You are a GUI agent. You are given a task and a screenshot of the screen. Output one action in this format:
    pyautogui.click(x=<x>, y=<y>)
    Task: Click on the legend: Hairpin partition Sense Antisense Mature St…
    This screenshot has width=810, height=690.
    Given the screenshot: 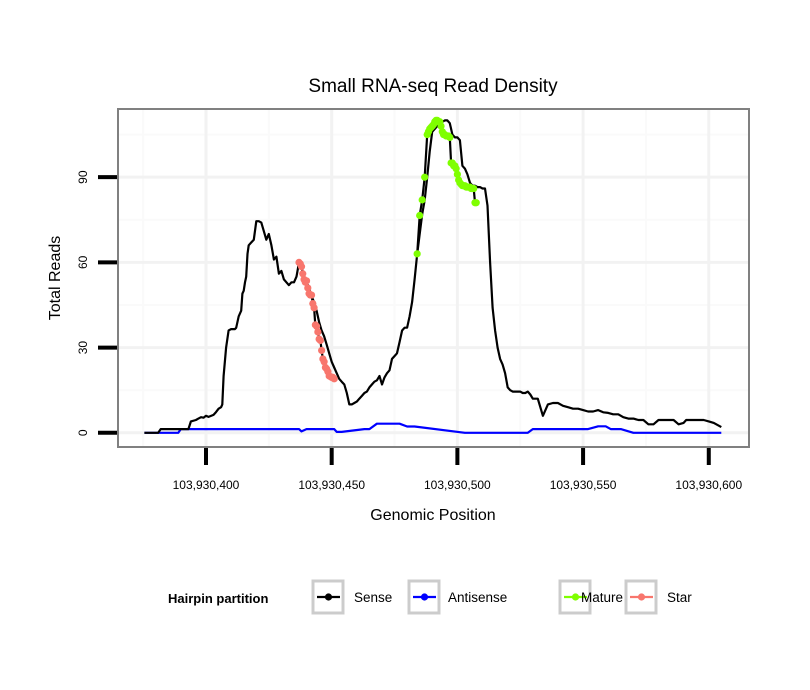 What is the action you would take?
    pyautogui.click(x=430, y=597)
    